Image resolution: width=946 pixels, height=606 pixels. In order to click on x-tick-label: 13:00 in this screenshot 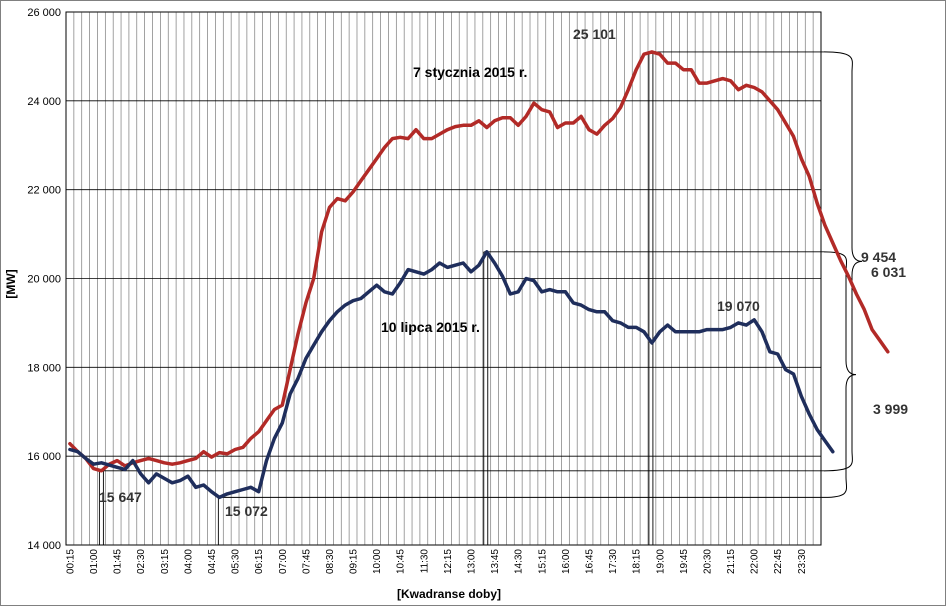, I will do `click(472, 561)`.